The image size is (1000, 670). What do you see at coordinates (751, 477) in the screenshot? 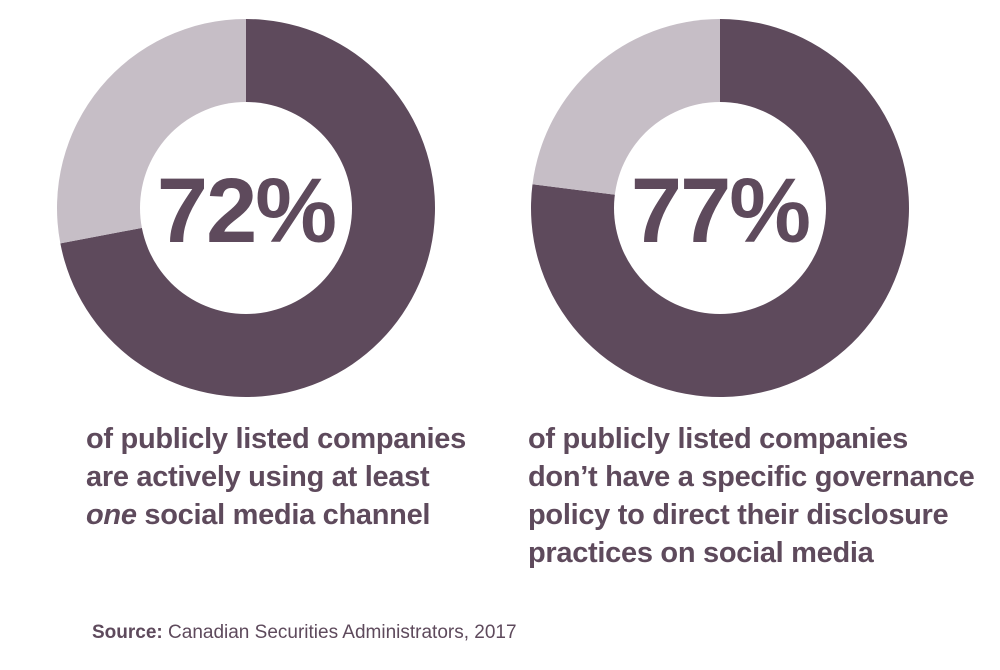
I see `caption-line: don’t have a specific governance` at bounding box center [751, 477].